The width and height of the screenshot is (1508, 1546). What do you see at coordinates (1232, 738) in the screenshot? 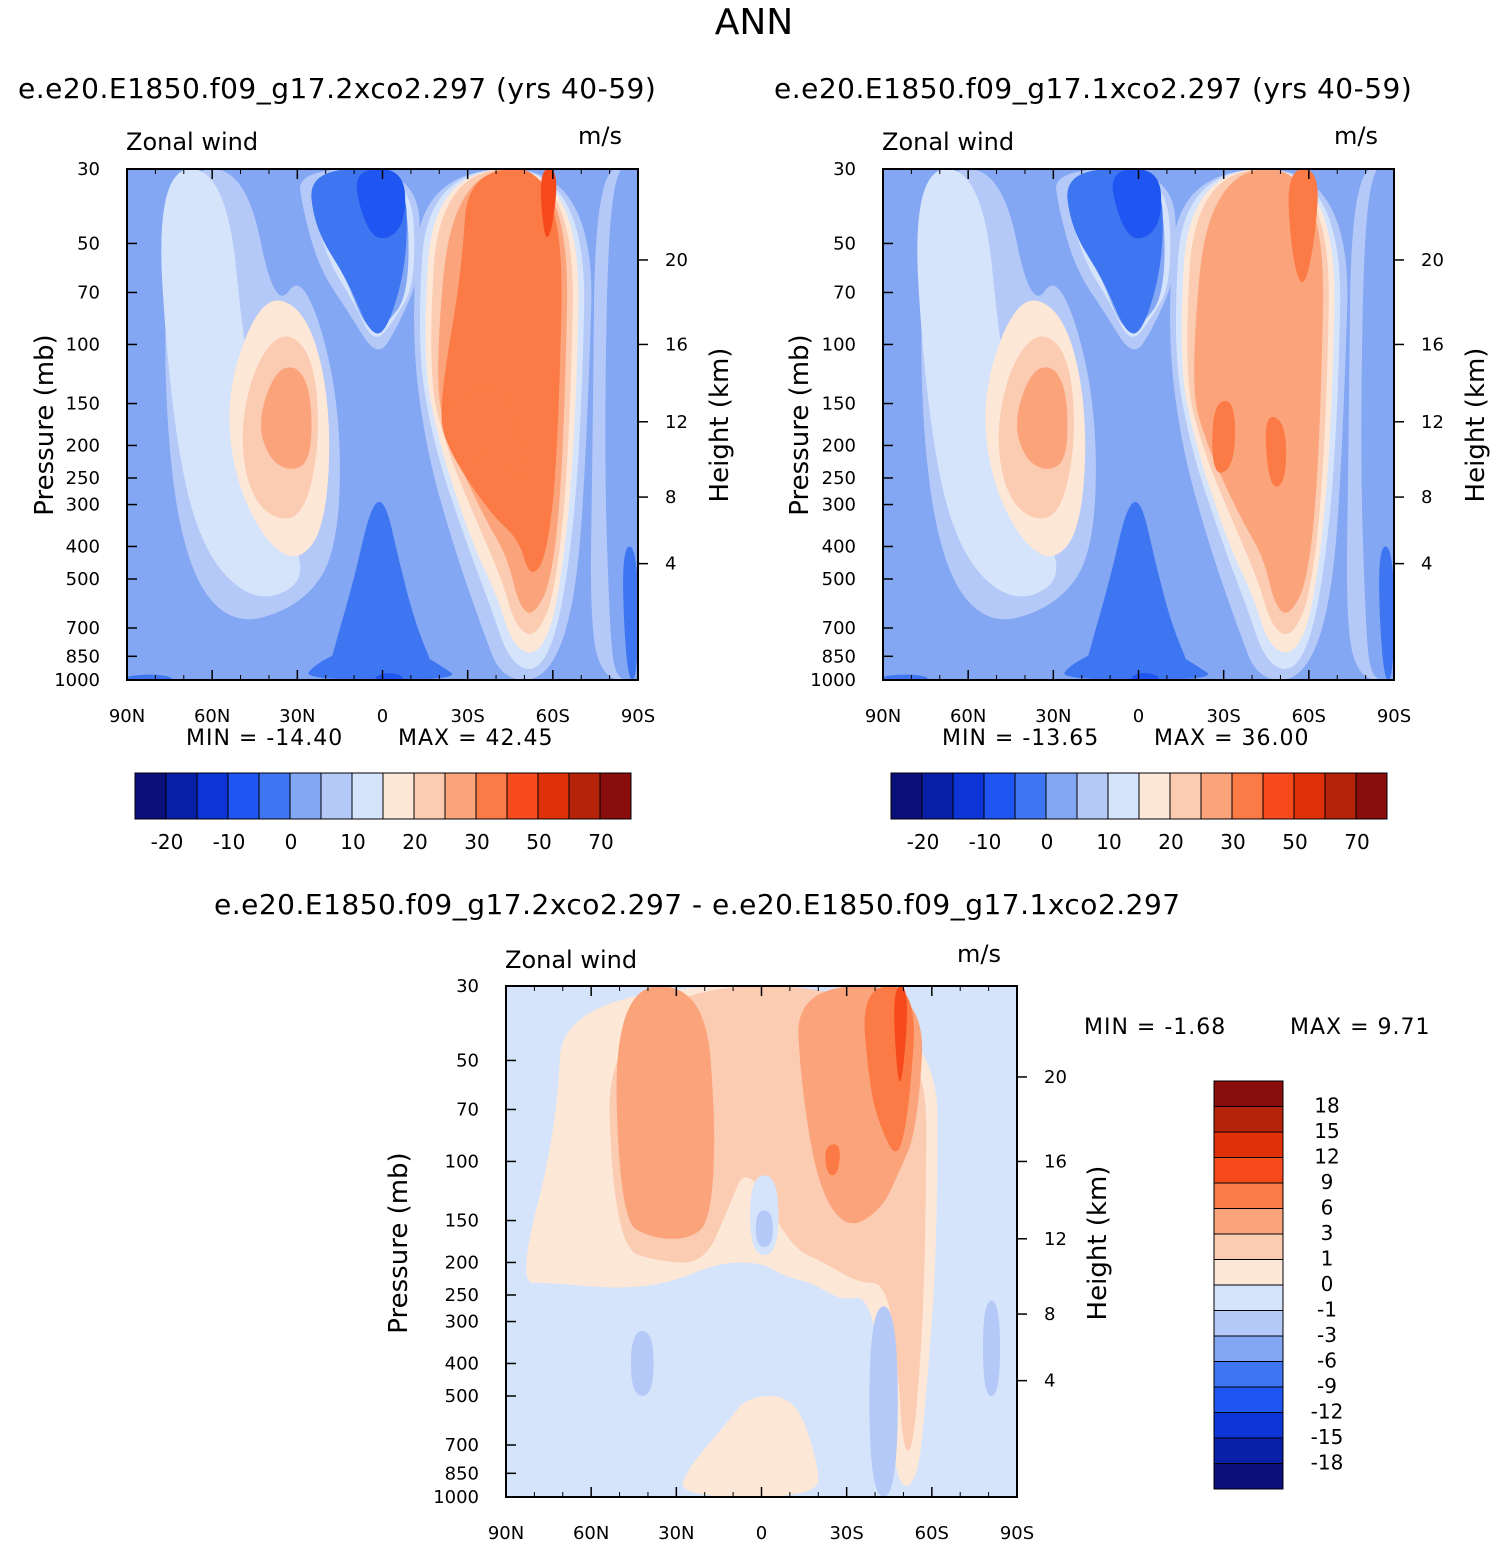
I see `panel2-max: MAX = 36.00` at bounding box center [1232, 738].